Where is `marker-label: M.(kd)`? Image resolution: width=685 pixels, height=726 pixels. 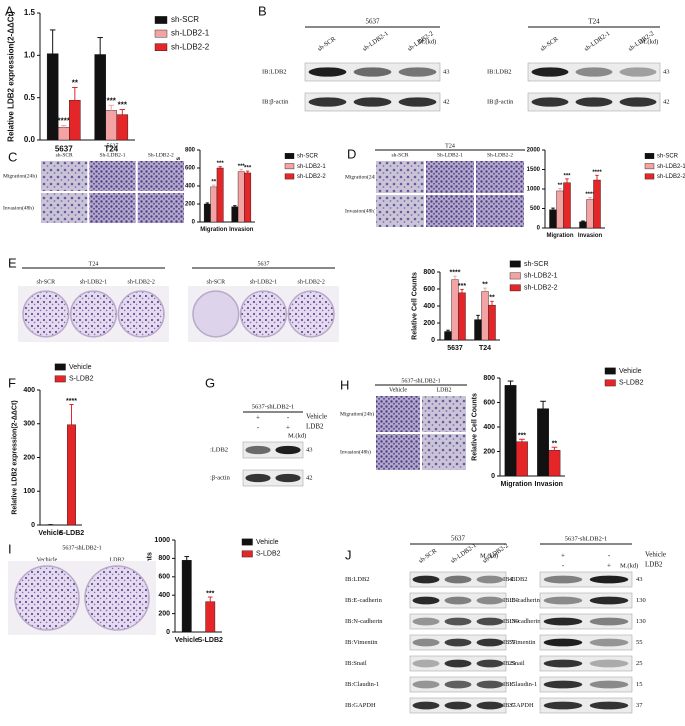
marker-label: M.(kd) is located at coordinates (297, 435).